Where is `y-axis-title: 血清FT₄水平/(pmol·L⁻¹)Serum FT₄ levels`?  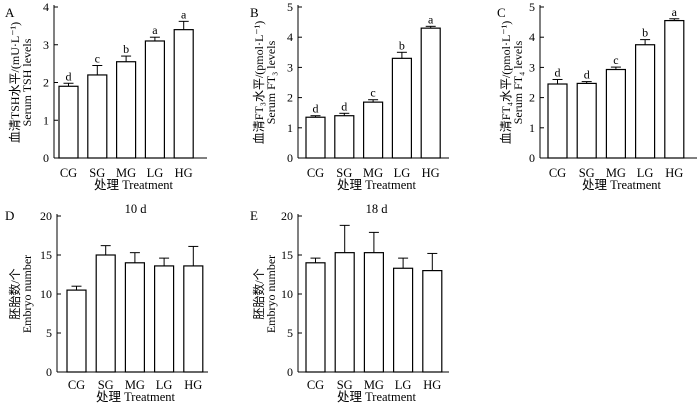 y-axis-title: 血清FT₄水平/(pmol·L⁻¹)Serum FT₄ levels is located at coordinates (512, 82).